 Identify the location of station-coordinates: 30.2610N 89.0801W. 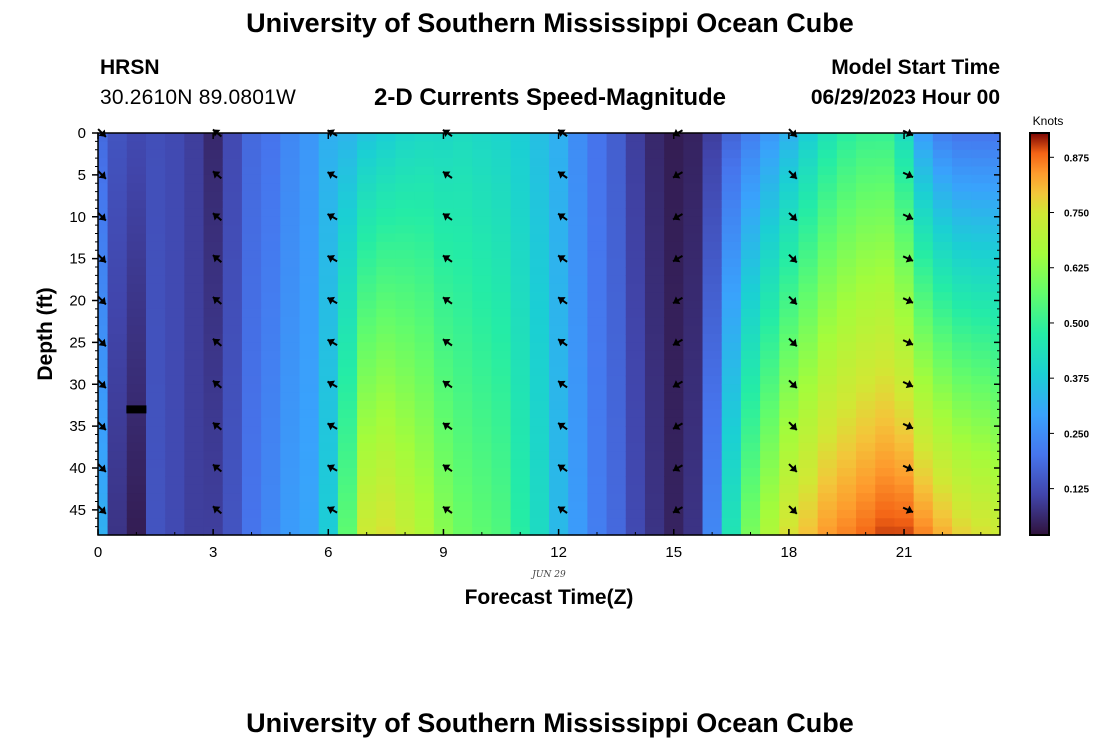
(198, 97).